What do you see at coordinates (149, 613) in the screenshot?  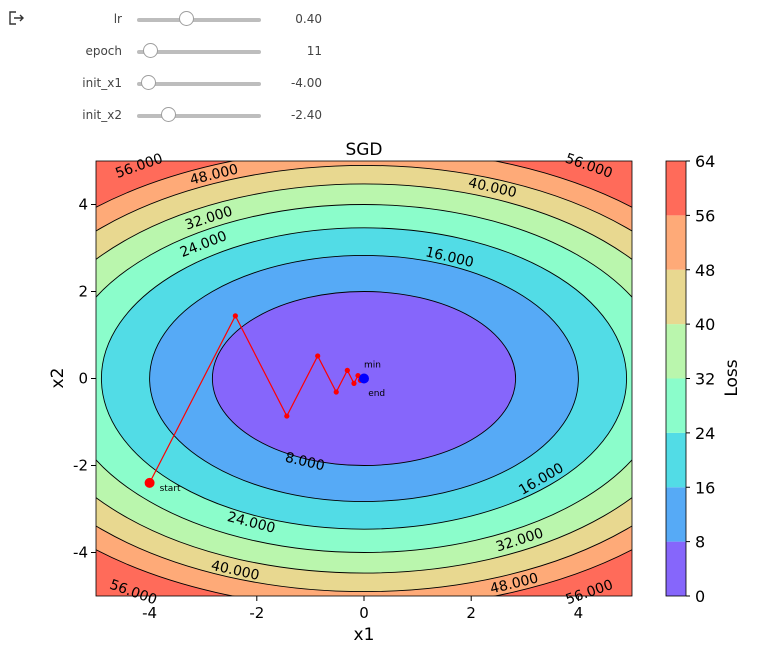 I see `x-tick-label-0: -4` at bounding box center [149, 613].